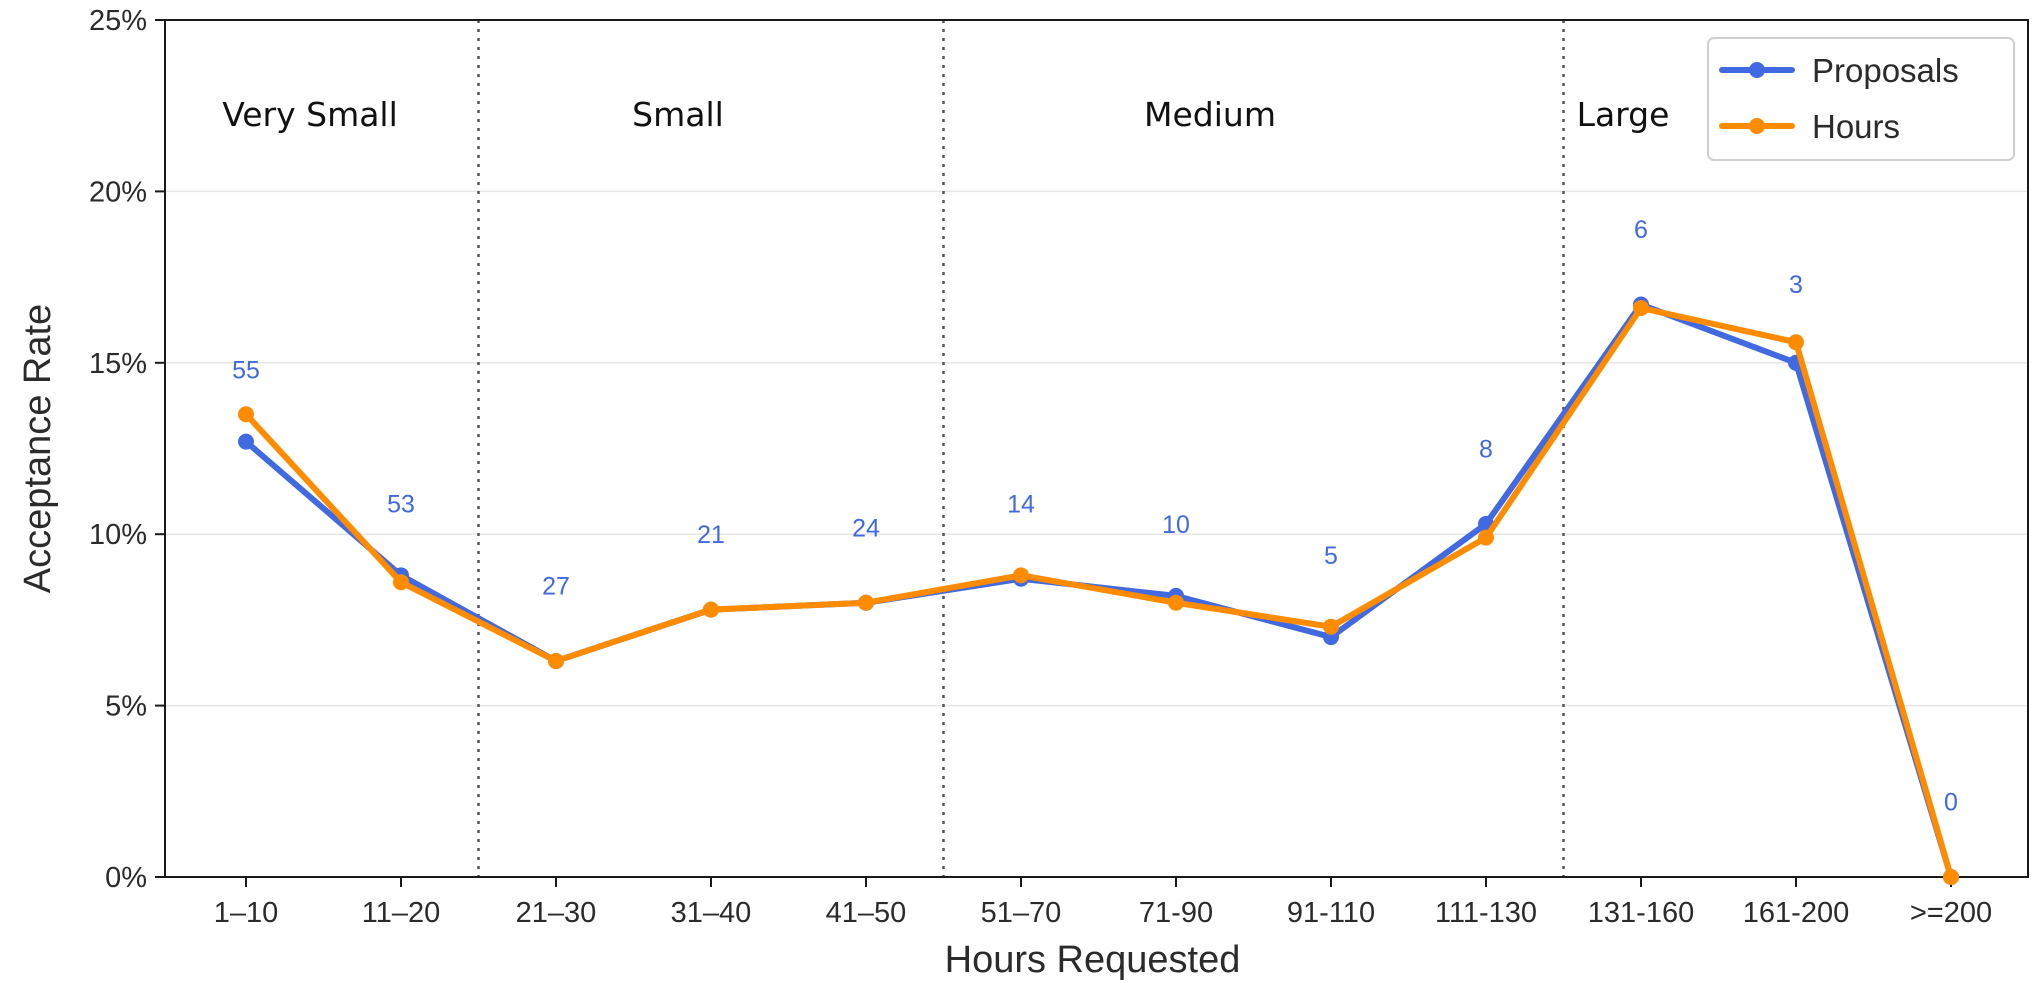  What do you see at coordinates (1093, 960) in the screenshot?
I see `x-axis-title: Hours Requested` at bounding box center [1093, 960].